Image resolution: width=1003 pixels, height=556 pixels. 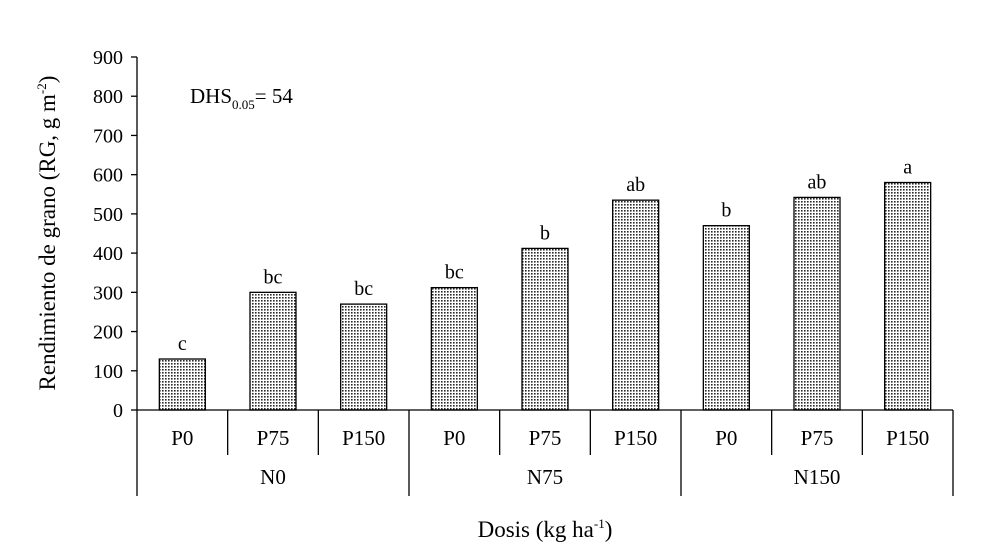 What do you see at coordinates (211, 96) in the screenshot?
I see `annotation-main: DHS` at bounding box center [211, 96].